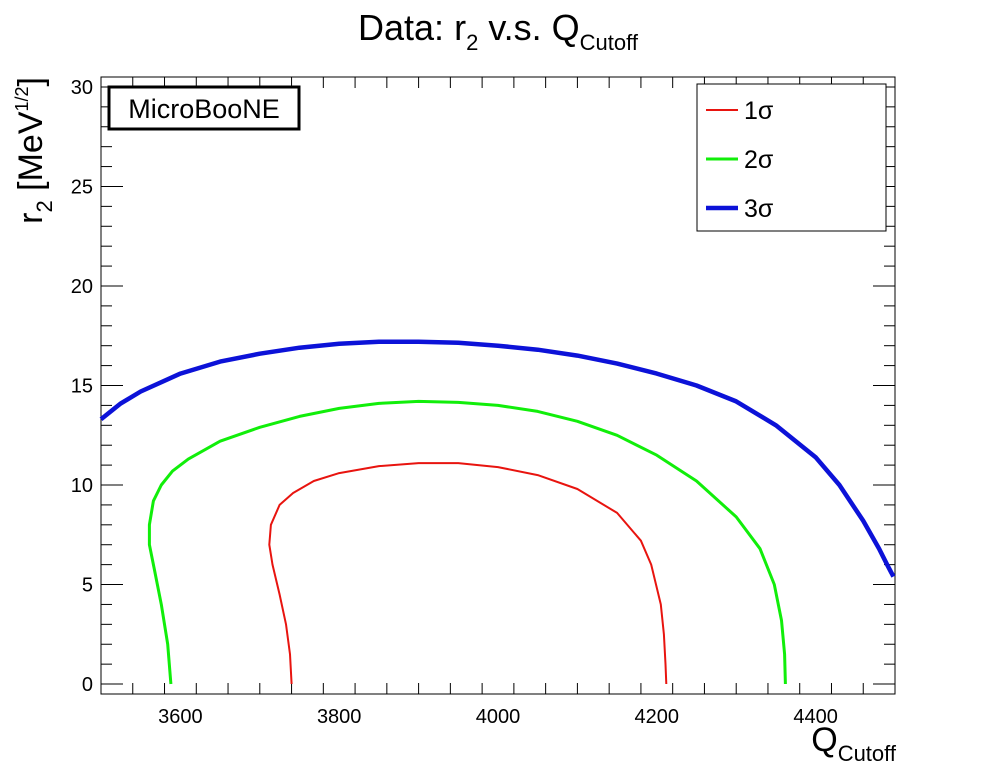  I want to click on y-axis-tick-labels: 0 5 10 15 20 25 30, so click(82, 386).